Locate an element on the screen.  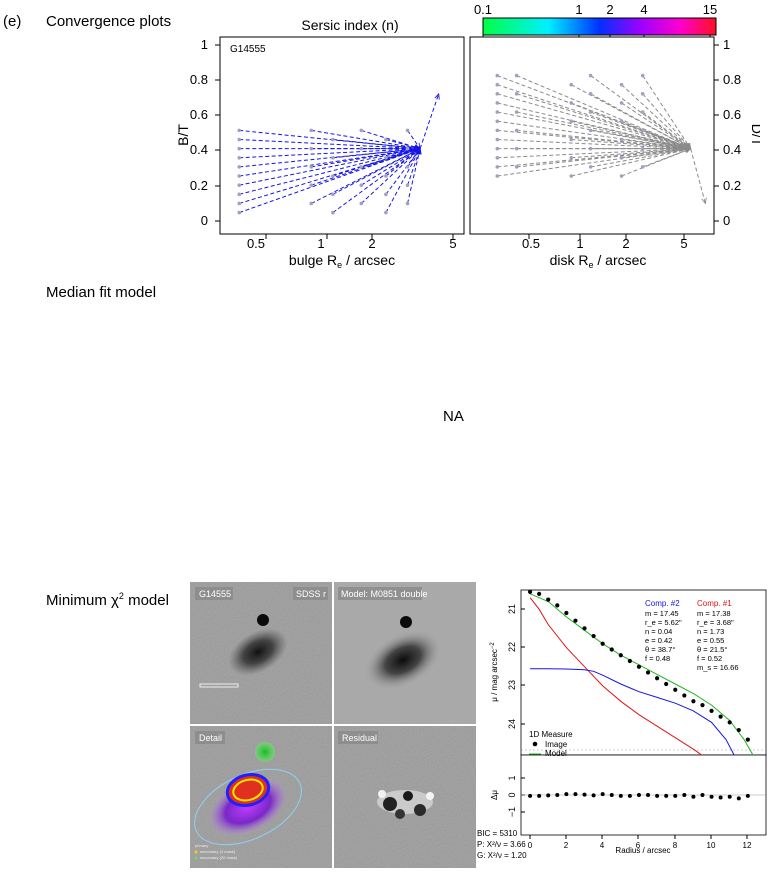
right-x-axis-label: disk Re / arcsec is located at coordinates (598, 261).